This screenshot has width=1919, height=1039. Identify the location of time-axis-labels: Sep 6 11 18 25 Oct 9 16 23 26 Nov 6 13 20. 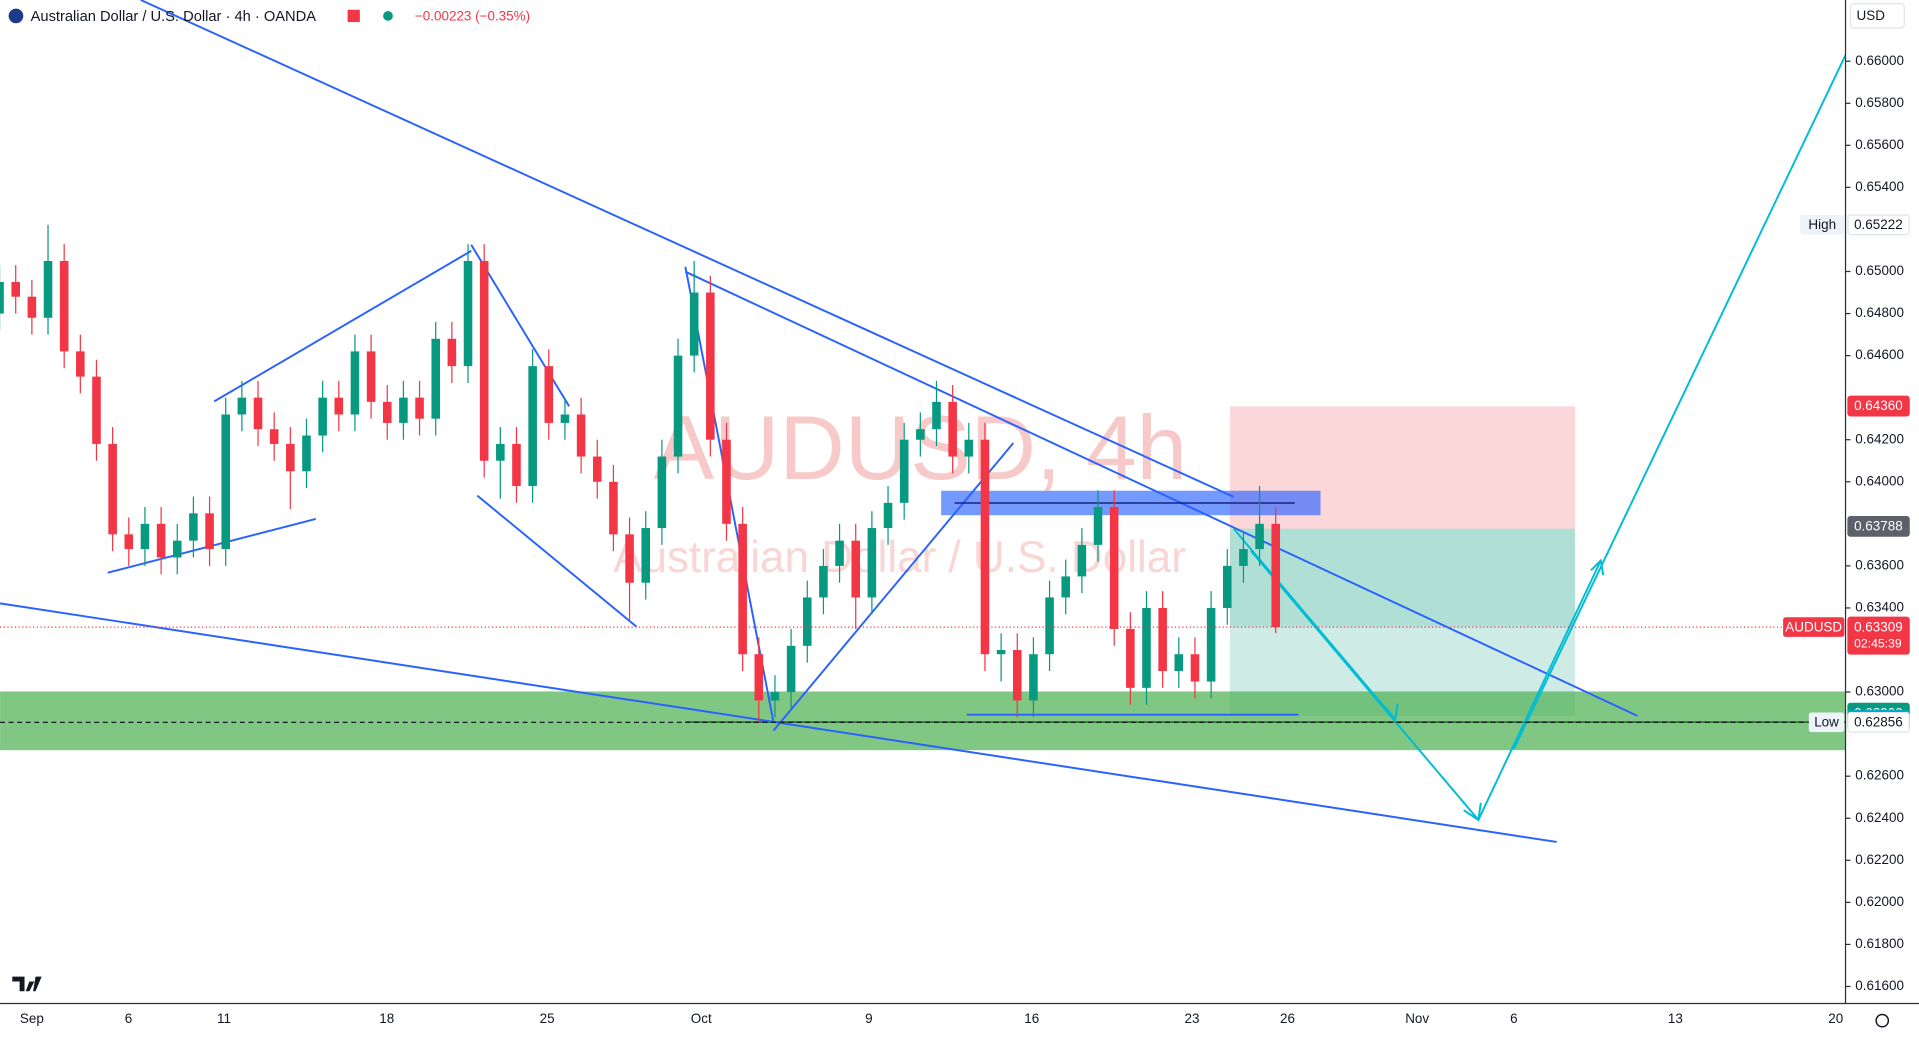
(931, 1018).